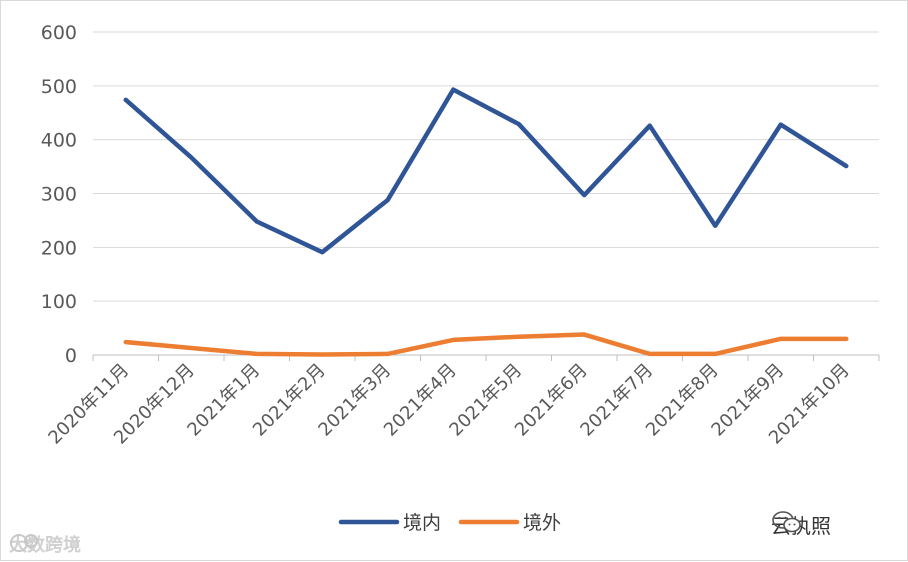 This screenshot has height=562, width=908. Describe the element at coordinates (59, 248) in the screenshot. I see `y-tick-label: 200` at that location.